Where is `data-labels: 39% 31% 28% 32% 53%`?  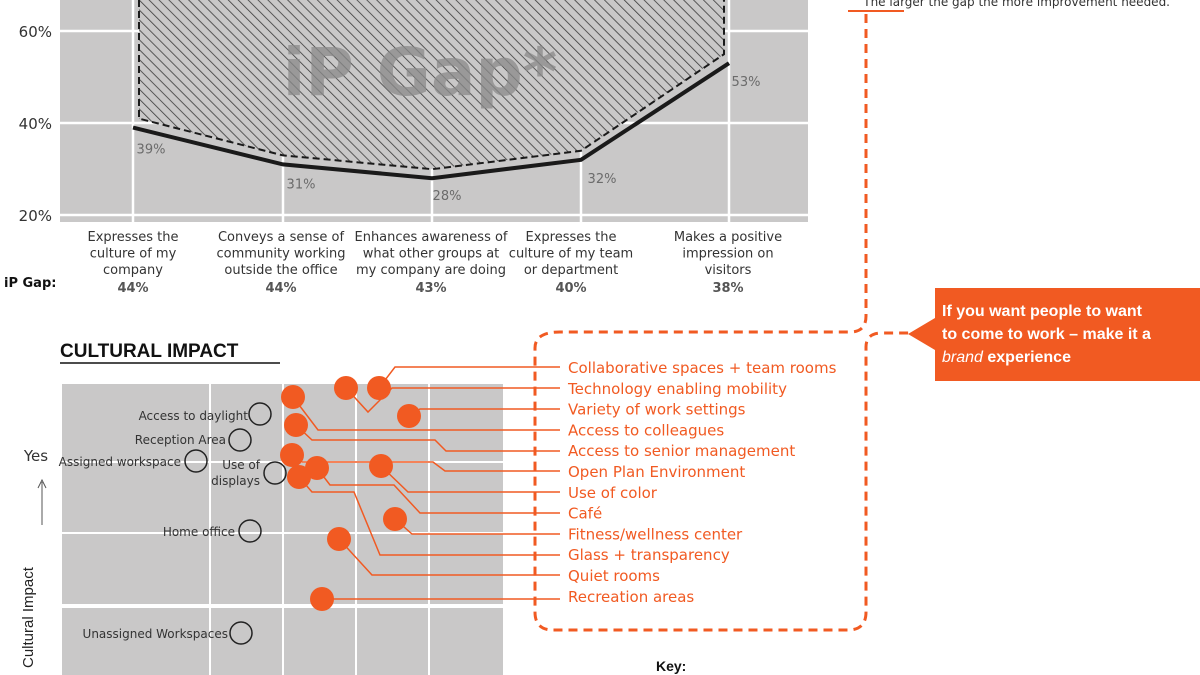 data-labels: 39% 31% 28% 32% 53% is located at coordinates (449, 139).